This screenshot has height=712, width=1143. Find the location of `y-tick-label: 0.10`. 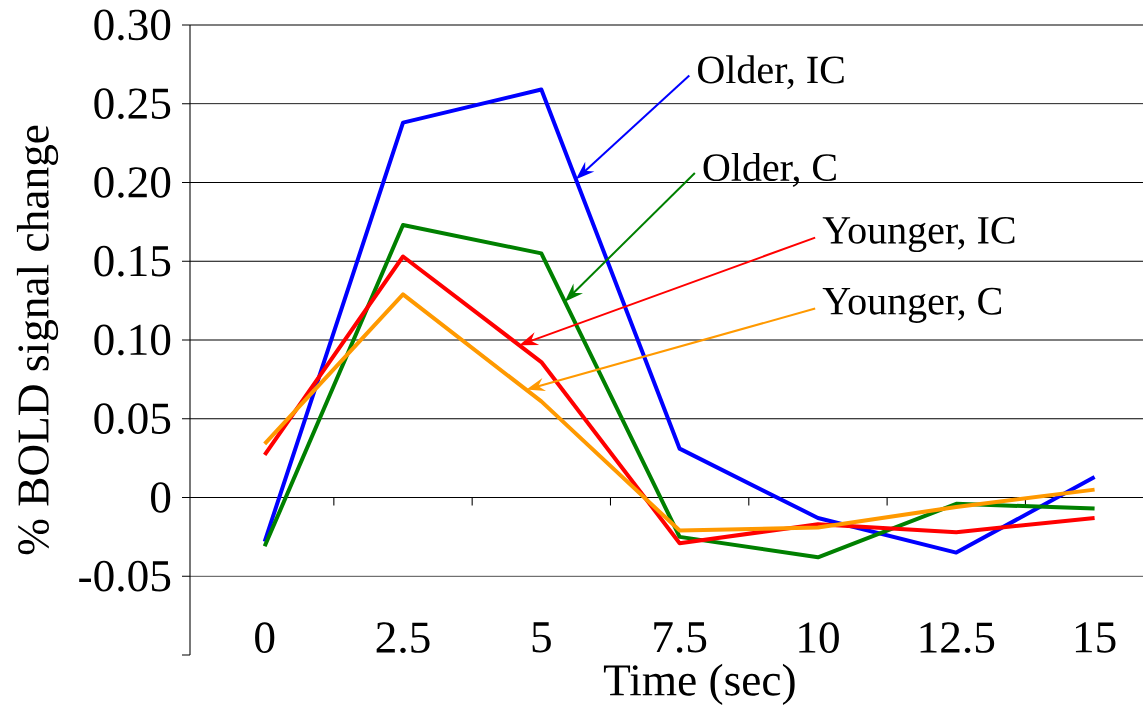

y-tick-label: 0.10 is located at coordinates (132, 340).